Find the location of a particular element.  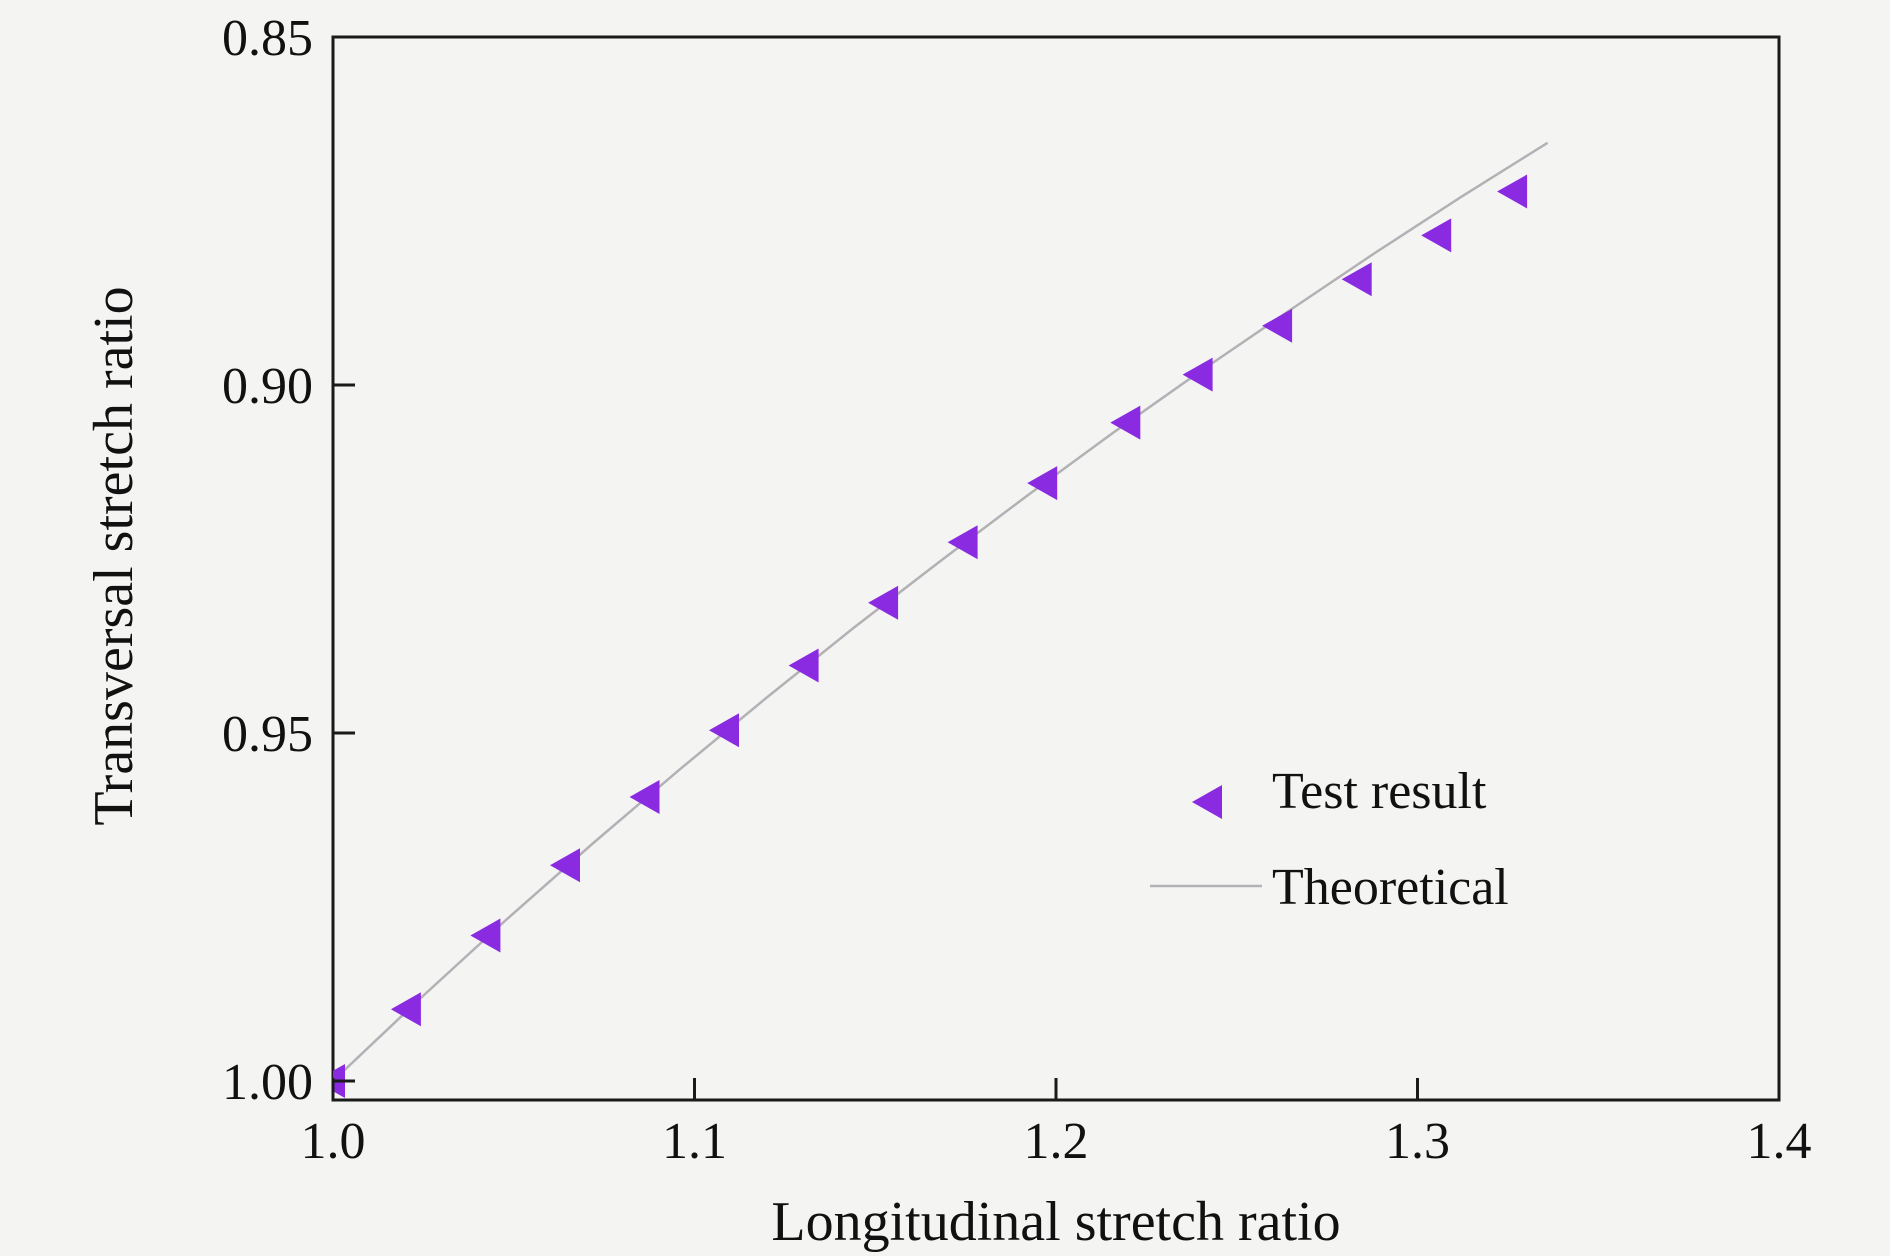

legend: Test result Theoretical is located at coordinates (1329, 839).